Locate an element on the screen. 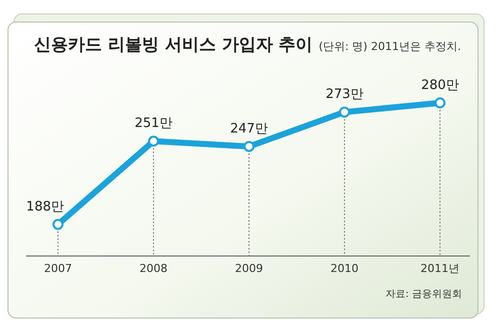  data-label: 251만 is located at coordinates (153, 124).